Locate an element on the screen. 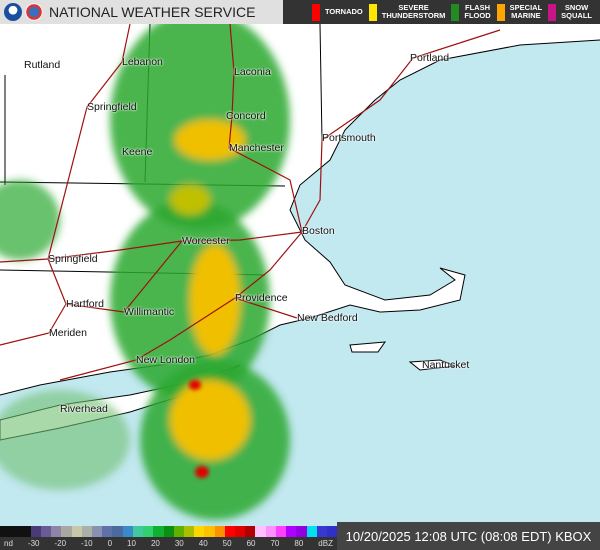 The height and width of the screenshot is (550, 600). legend-tick: dBZ is located at coordinates (325, 543).